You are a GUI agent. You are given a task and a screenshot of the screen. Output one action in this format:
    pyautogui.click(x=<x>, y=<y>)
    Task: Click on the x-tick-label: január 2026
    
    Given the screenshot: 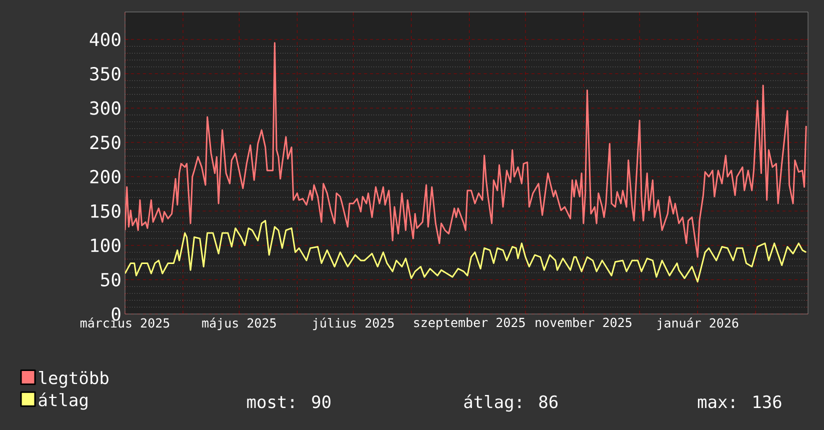 What is the action you would take?
    pyautogui.click(x=697, y=324)
    